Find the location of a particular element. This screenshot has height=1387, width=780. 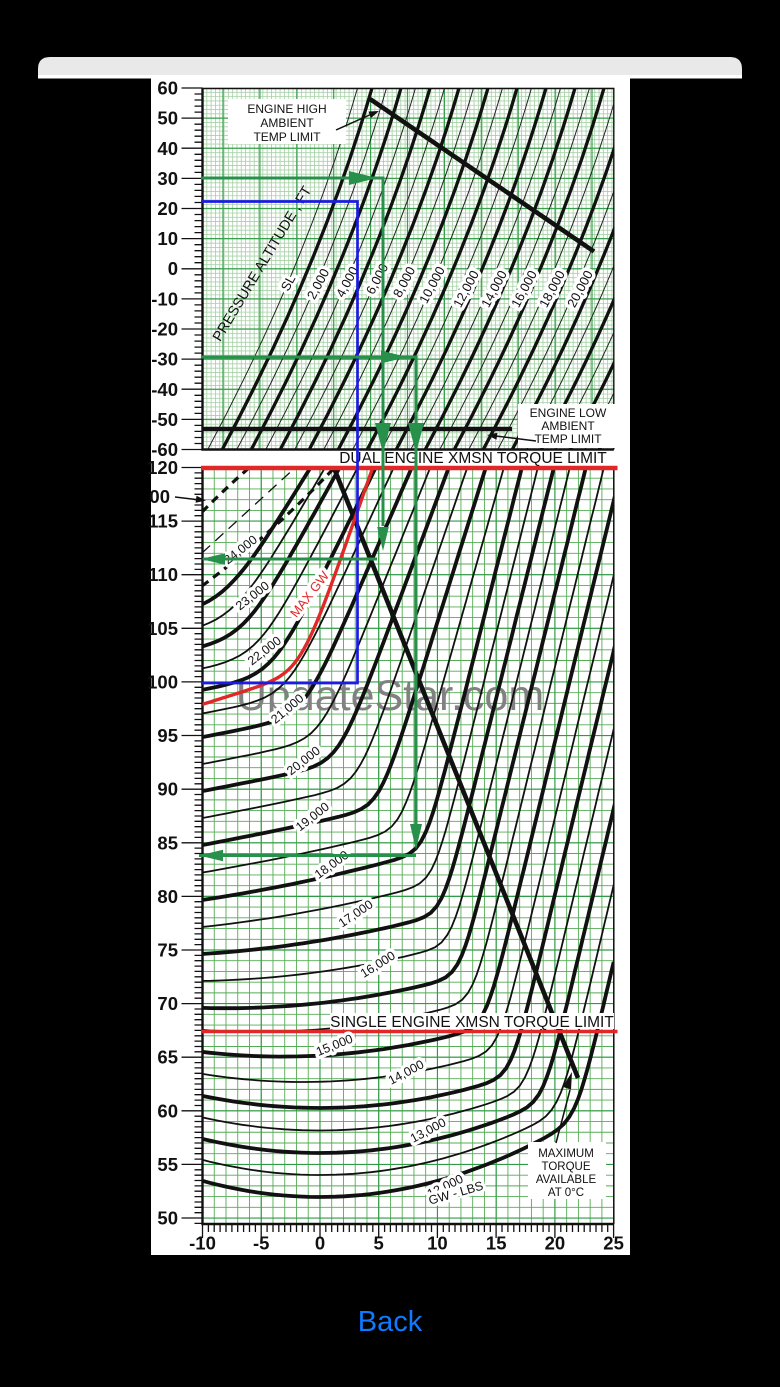

svg-text: -60 is located at coordinates (164, 449).